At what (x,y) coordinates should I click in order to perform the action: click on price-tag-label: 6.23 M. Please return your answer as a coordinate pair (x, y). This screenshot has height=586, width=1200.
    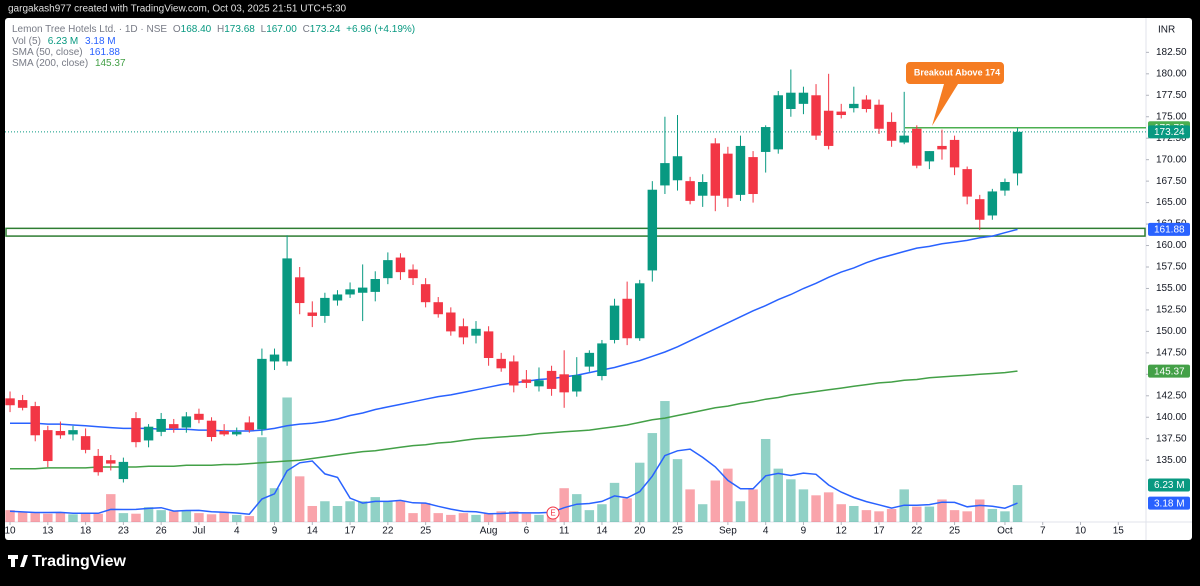
    Looking at the image, I should click on (1169, 485).